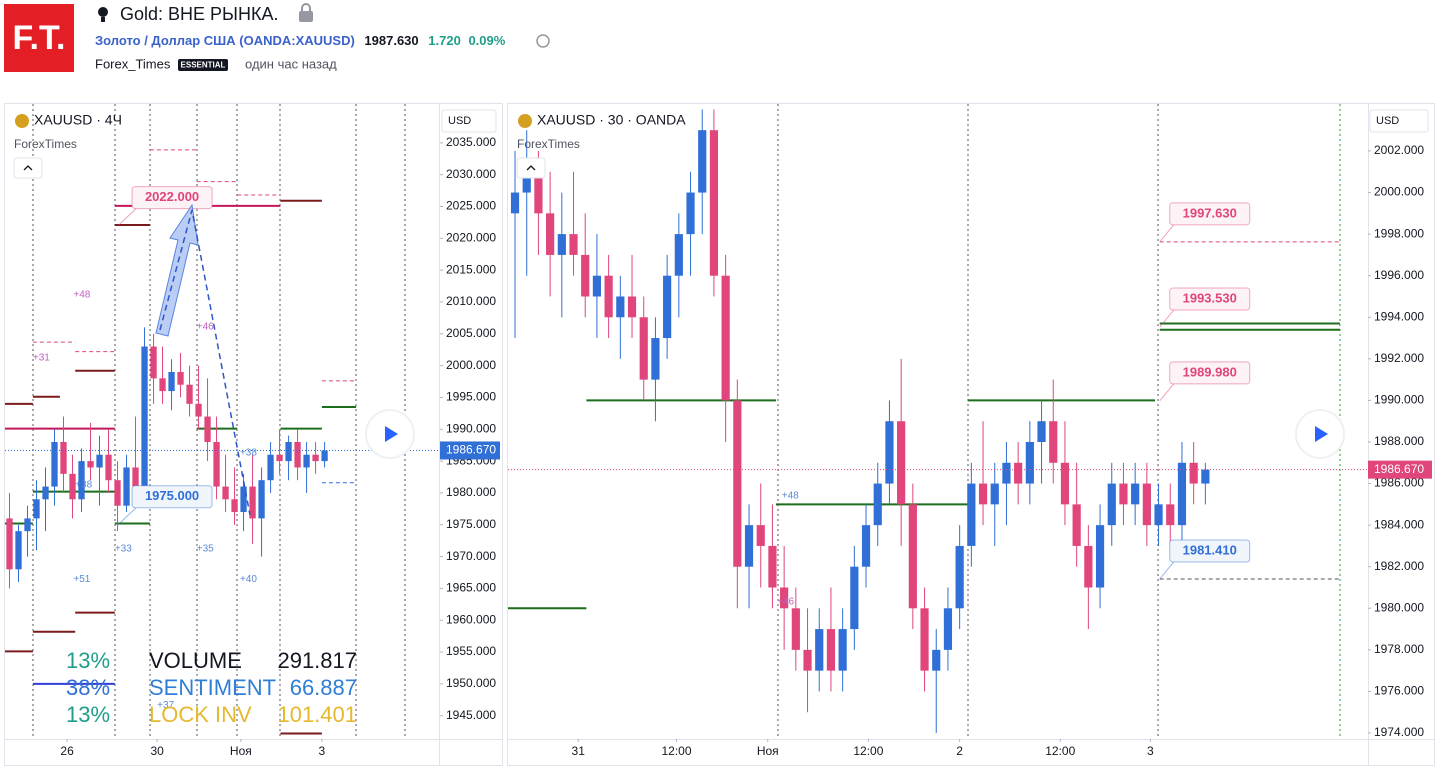 This screenshot has width=1438, height=772. What do you see at coordinates (297, 40) in the screenshot?
I see `symbol: (OANDA:XAUUSD)` at bounding box center [297, 40].